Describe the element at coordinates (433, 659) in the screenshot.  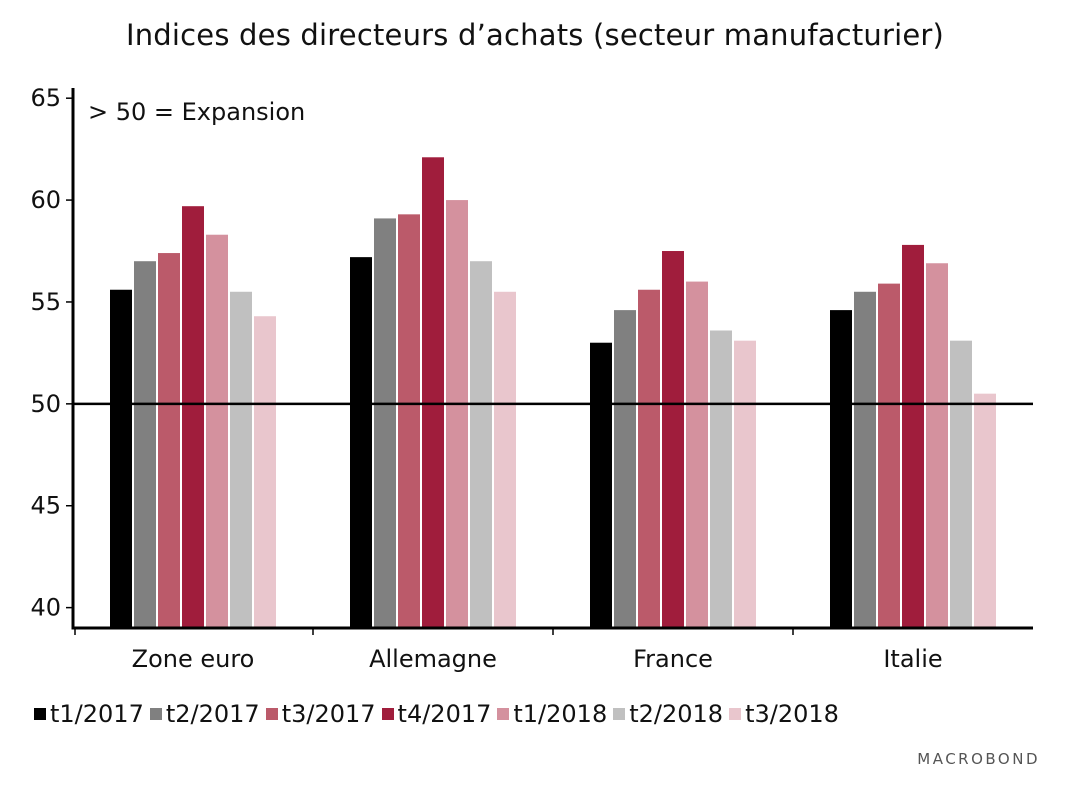
I see `x-tick-label: Allemagne` at that location.